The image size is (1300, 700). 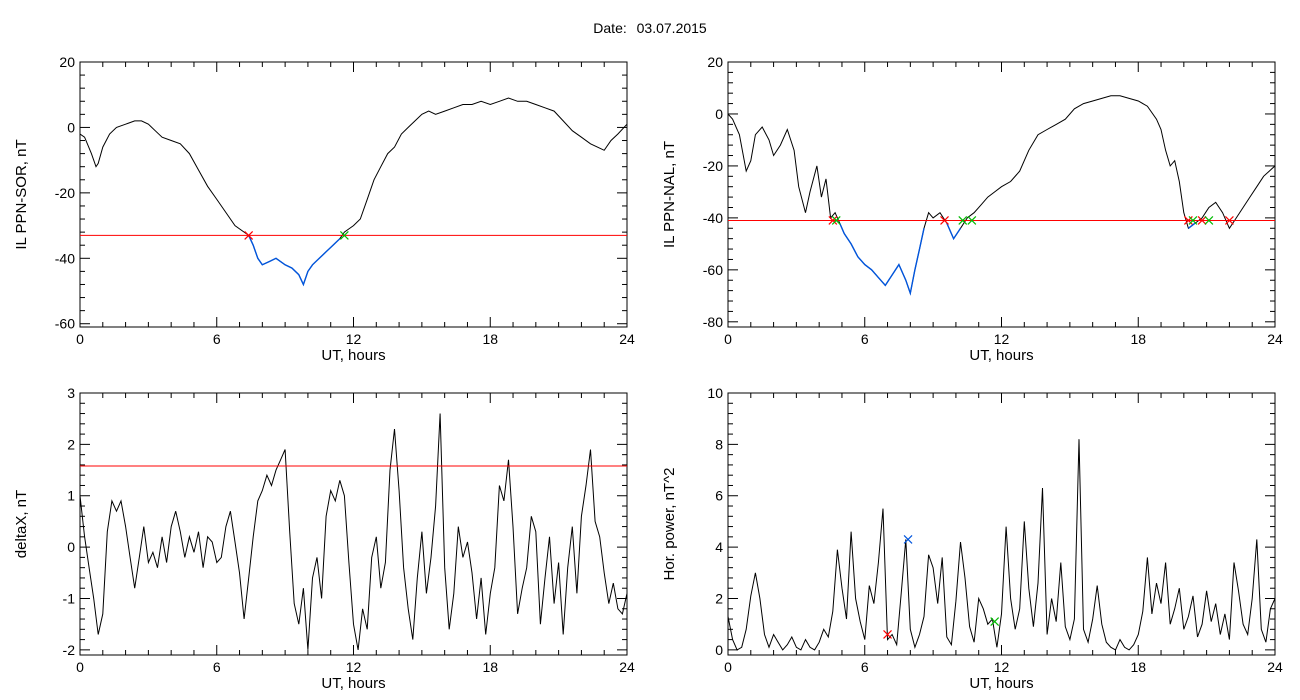 I want to click on y-tick-label: -80, so click(x=713, y=322).